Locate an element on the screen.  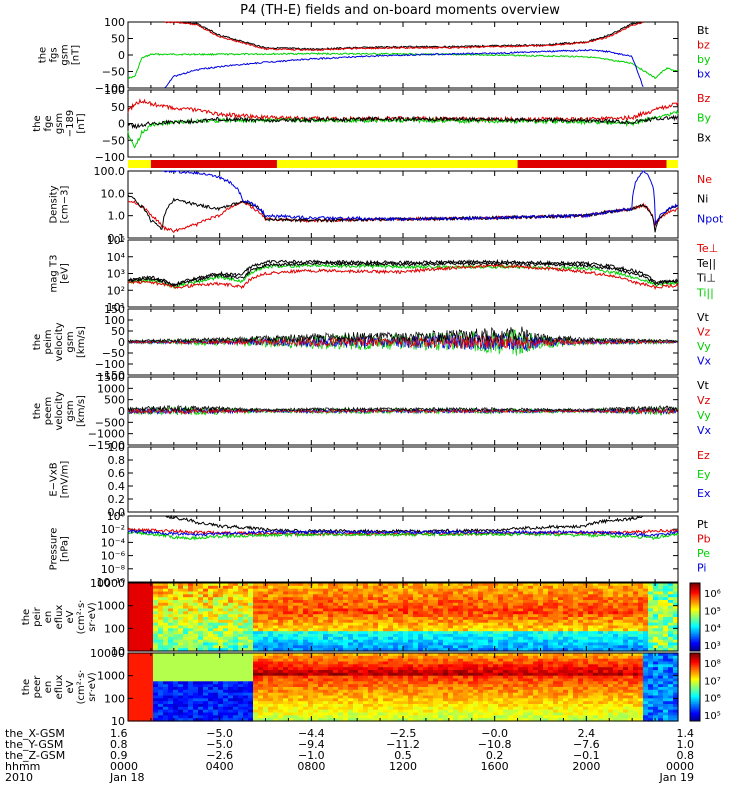
peir-spectrogram-colorbar-tick: 10⁴ is located at coordinates (712, 629).